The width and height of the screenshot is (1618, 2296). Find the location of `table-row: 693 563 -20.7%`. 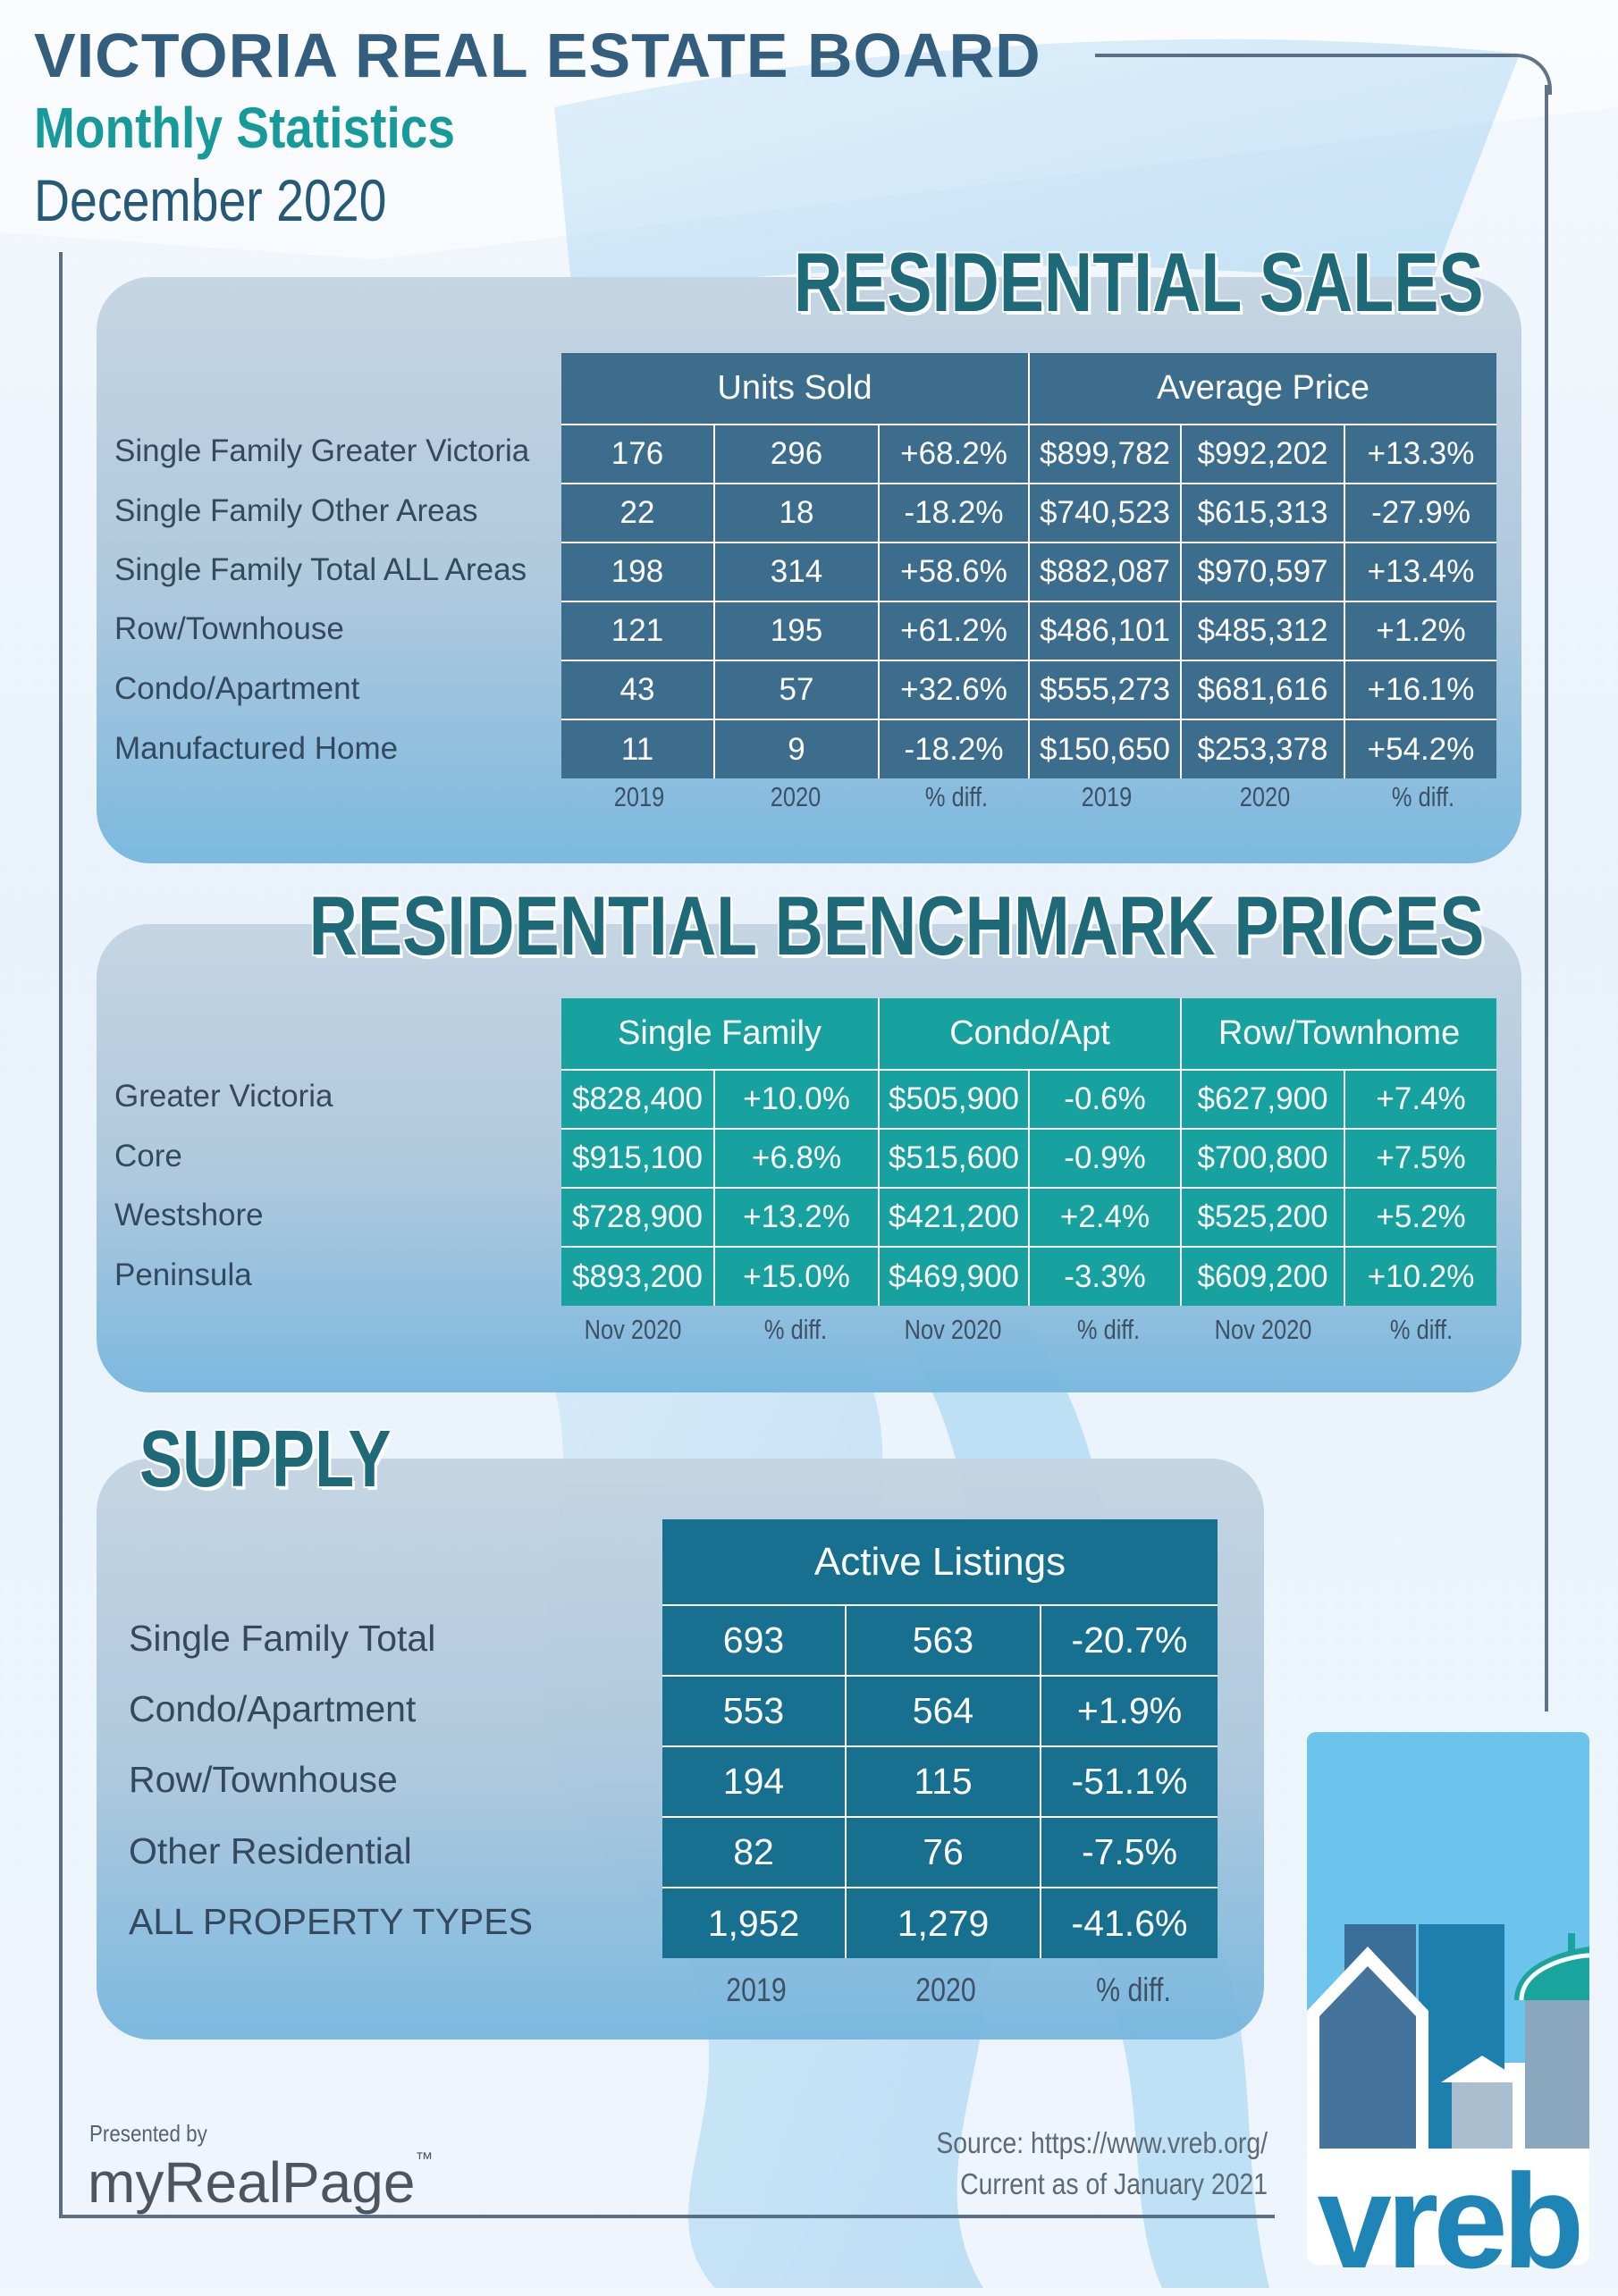

table-row: 693 563 -20.7% is located at coordinates (940, 1640).